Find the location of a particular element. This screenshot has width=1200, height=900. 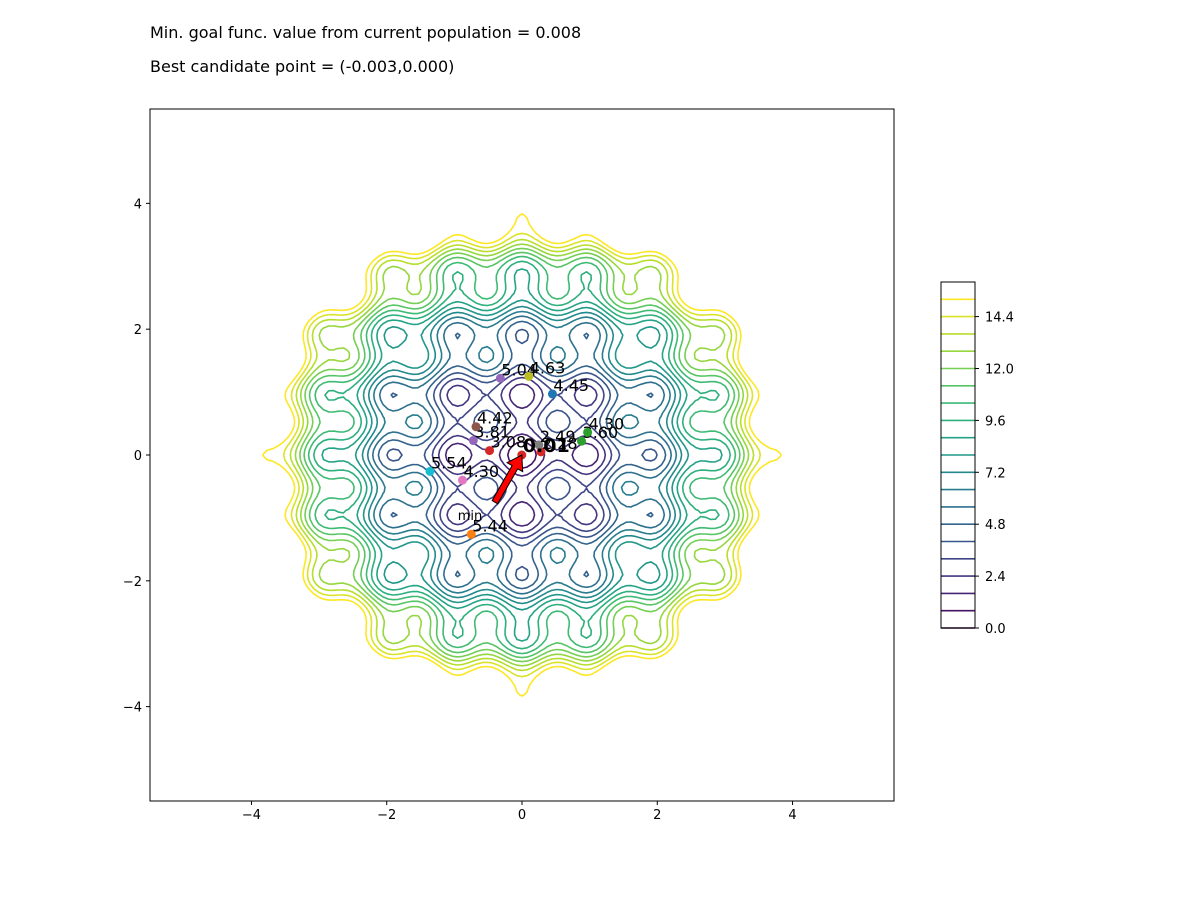

y-tick-label: −4 is located at coordinates (132, 708).